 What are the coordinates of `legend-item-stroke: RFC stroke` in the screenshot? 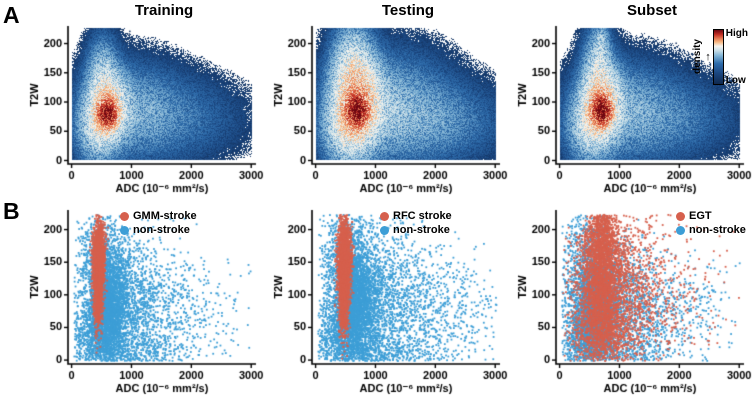 It's located at (416, 216).